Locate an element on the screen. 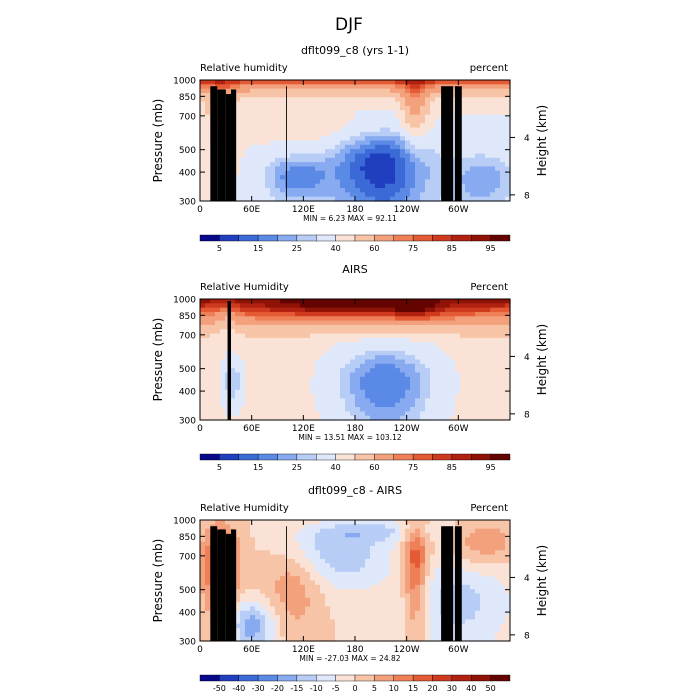 The height and width of the screenshot is (700, 700). colorbar-label: 75 is located at coordinates (413, 467).